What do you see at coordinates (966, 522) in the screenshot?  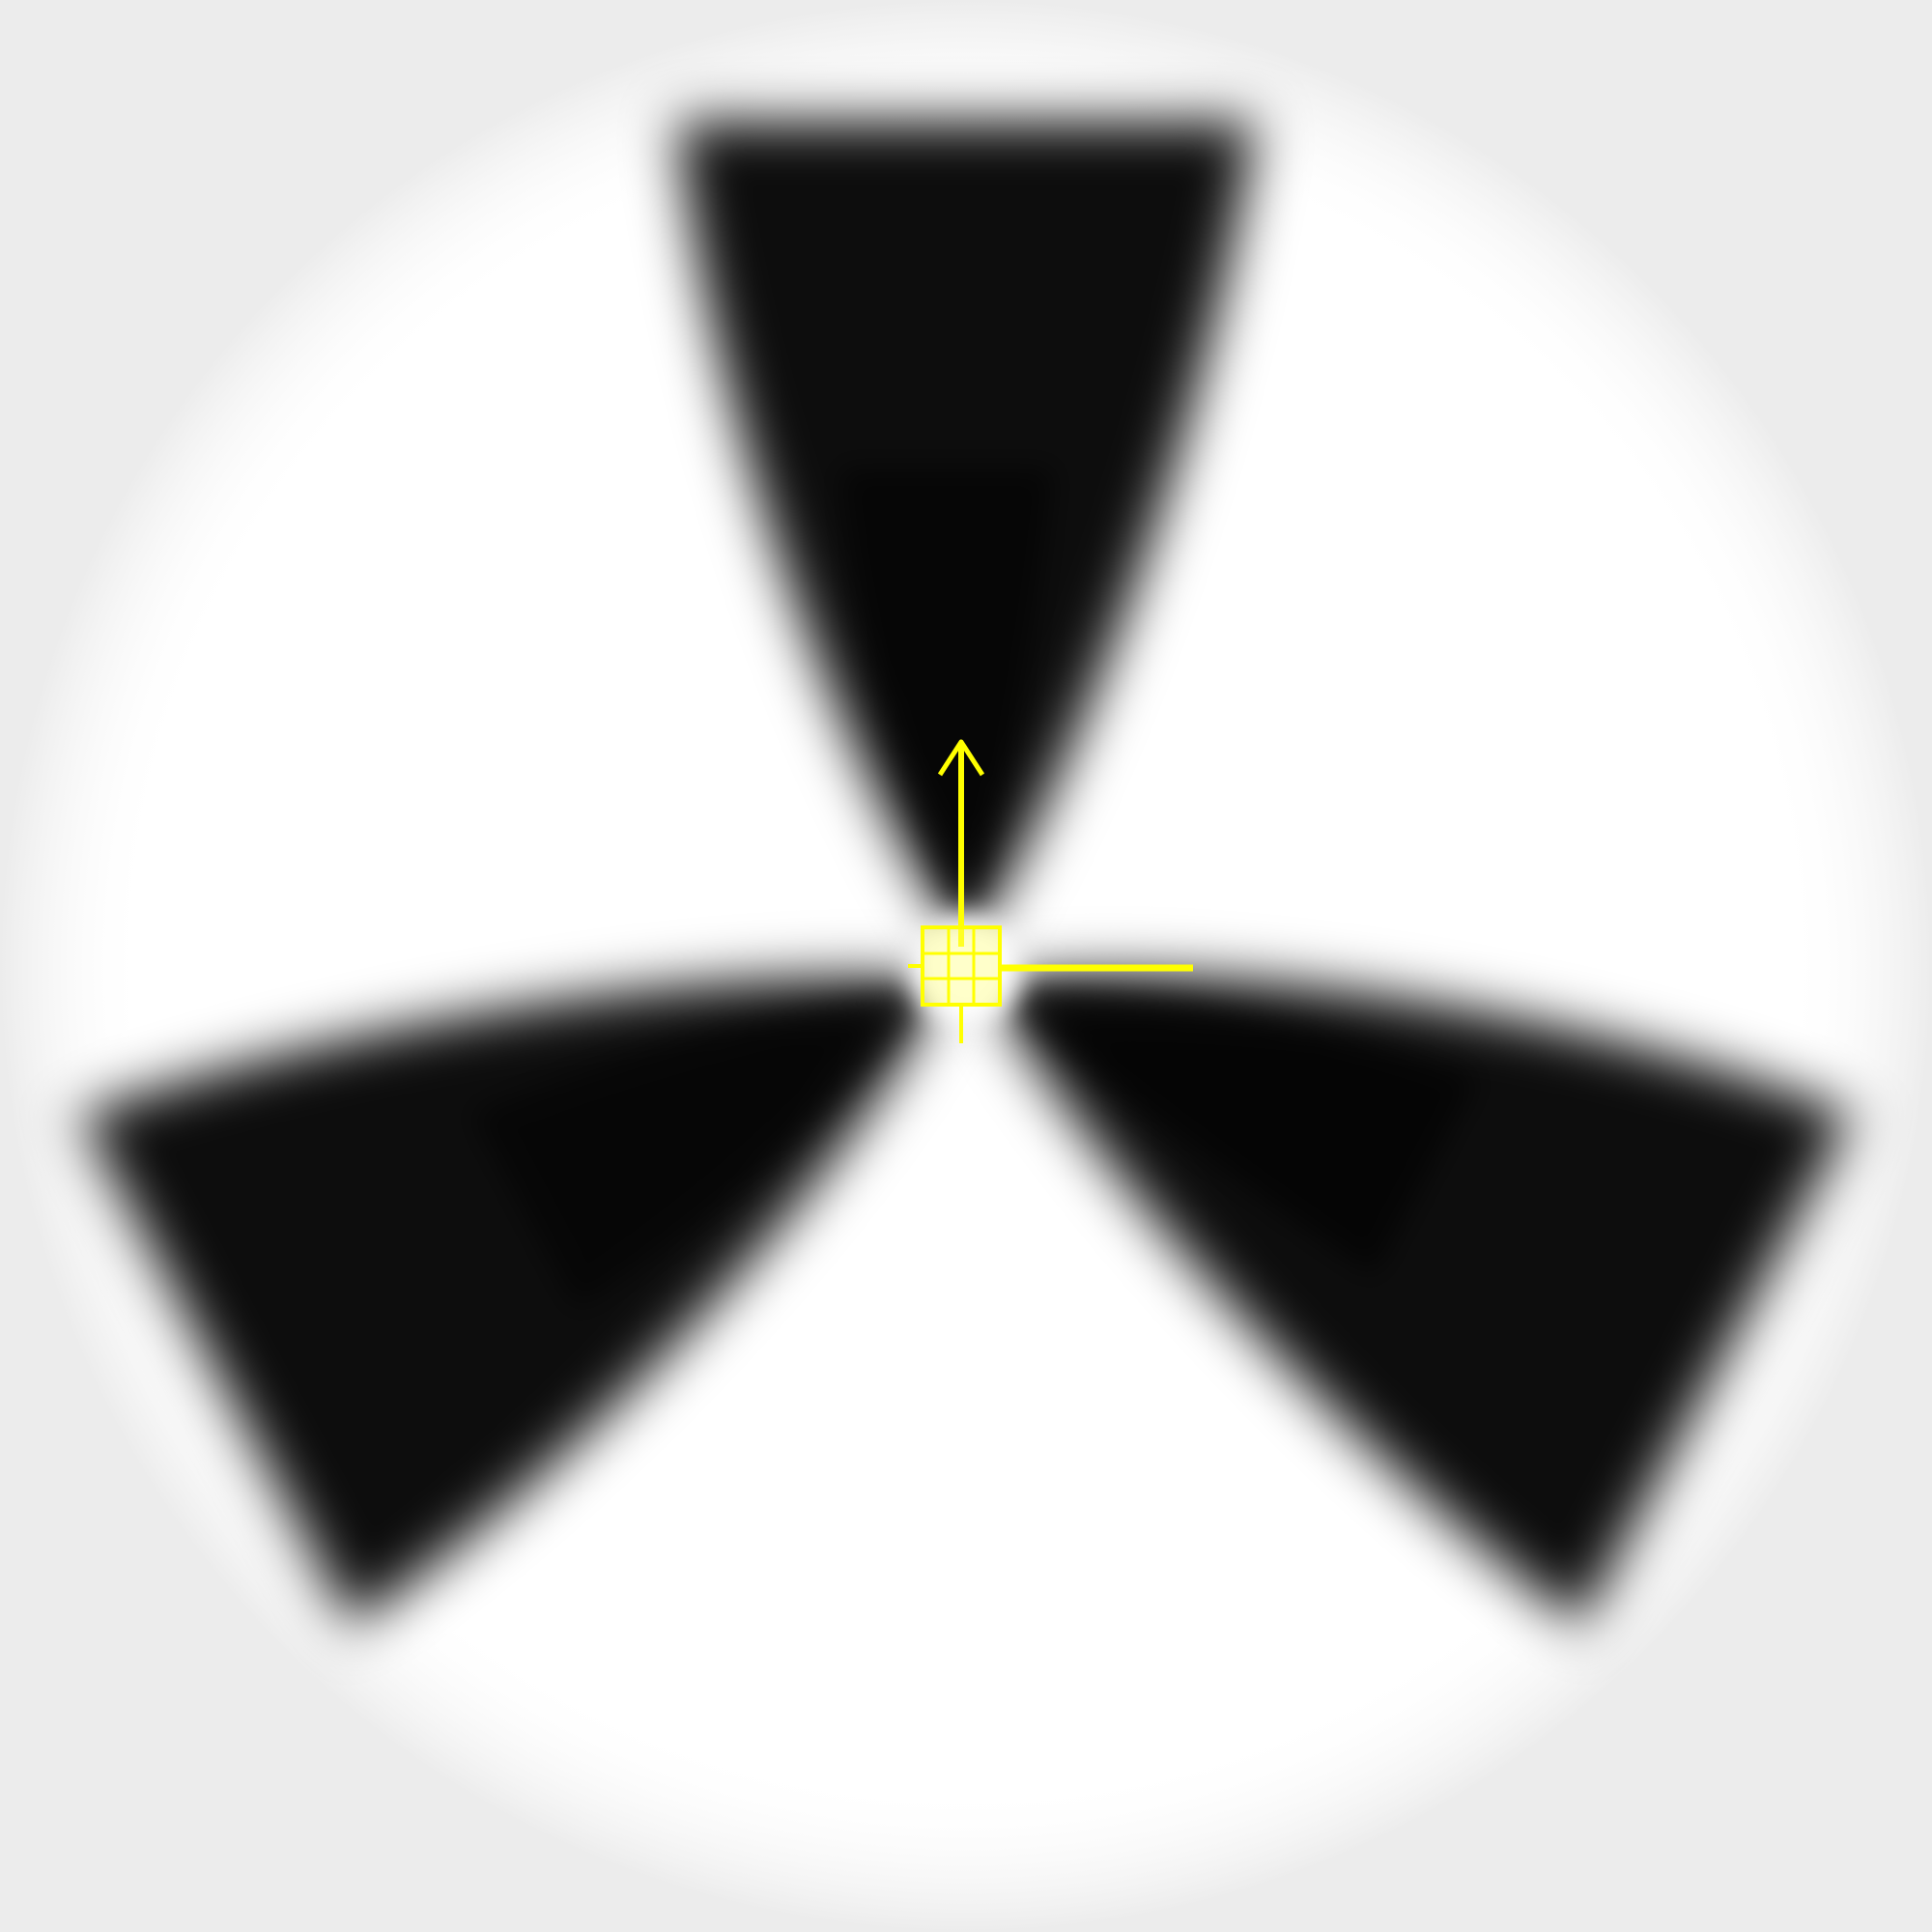 I see `propeller-blade-top` at bounding box center [966, 522].